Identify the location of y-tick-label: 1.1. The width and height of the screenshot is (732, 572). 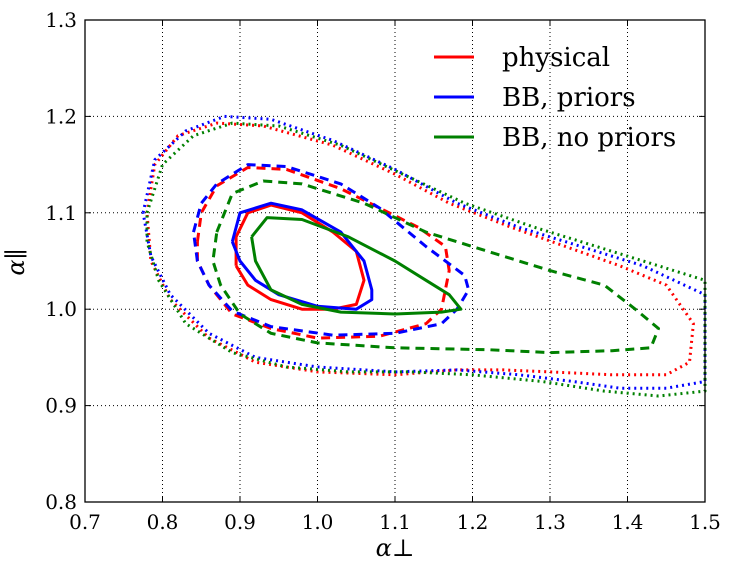
(61, 213).